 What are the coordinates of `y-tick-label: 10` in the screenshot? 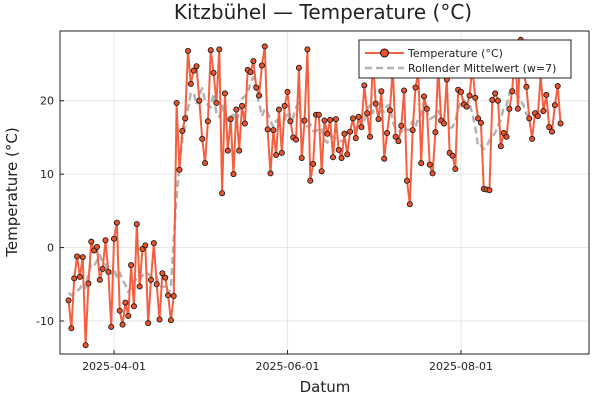 It's located at (47, 174).